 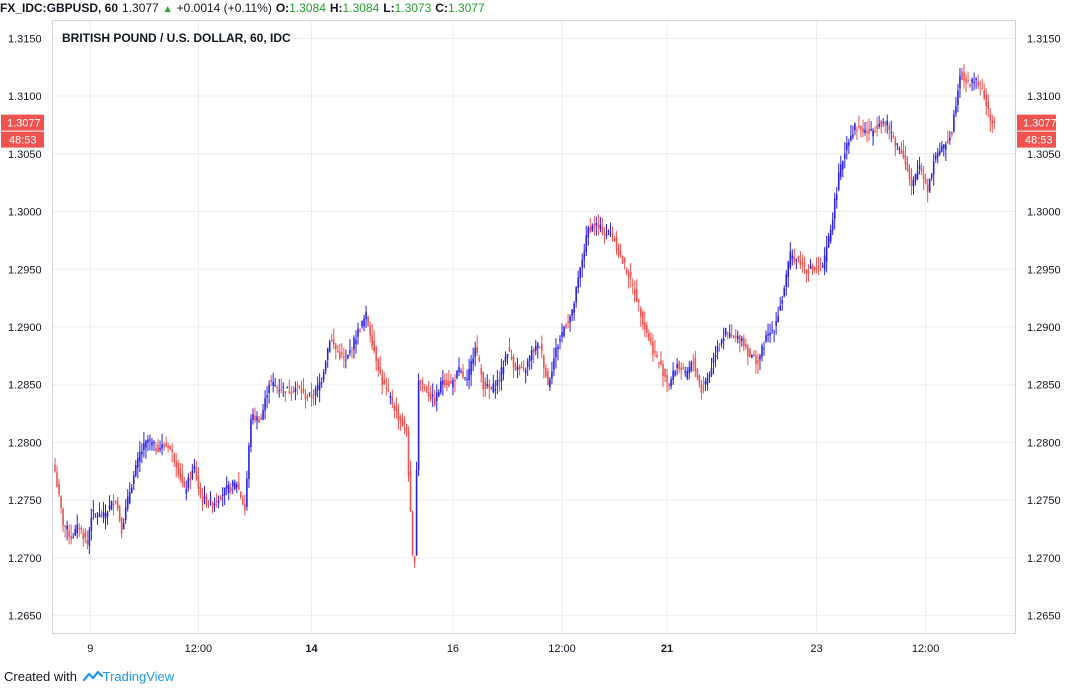 What do you see at coordinates (25, 155) in the screenshot?
I see `y-tick-label-left: 1.3050` at bounding box center [25, 155].